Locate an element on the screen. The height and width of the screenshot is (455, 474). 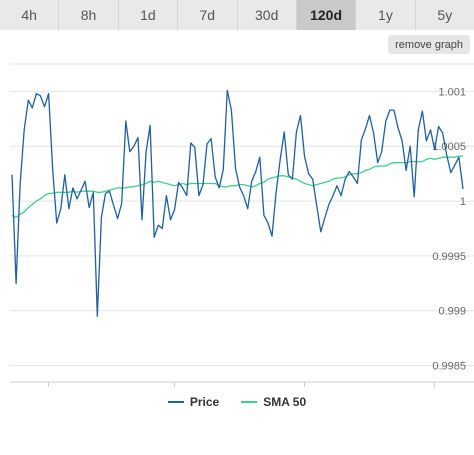
legend-swatch-sma is located at coordinates (249, 402).